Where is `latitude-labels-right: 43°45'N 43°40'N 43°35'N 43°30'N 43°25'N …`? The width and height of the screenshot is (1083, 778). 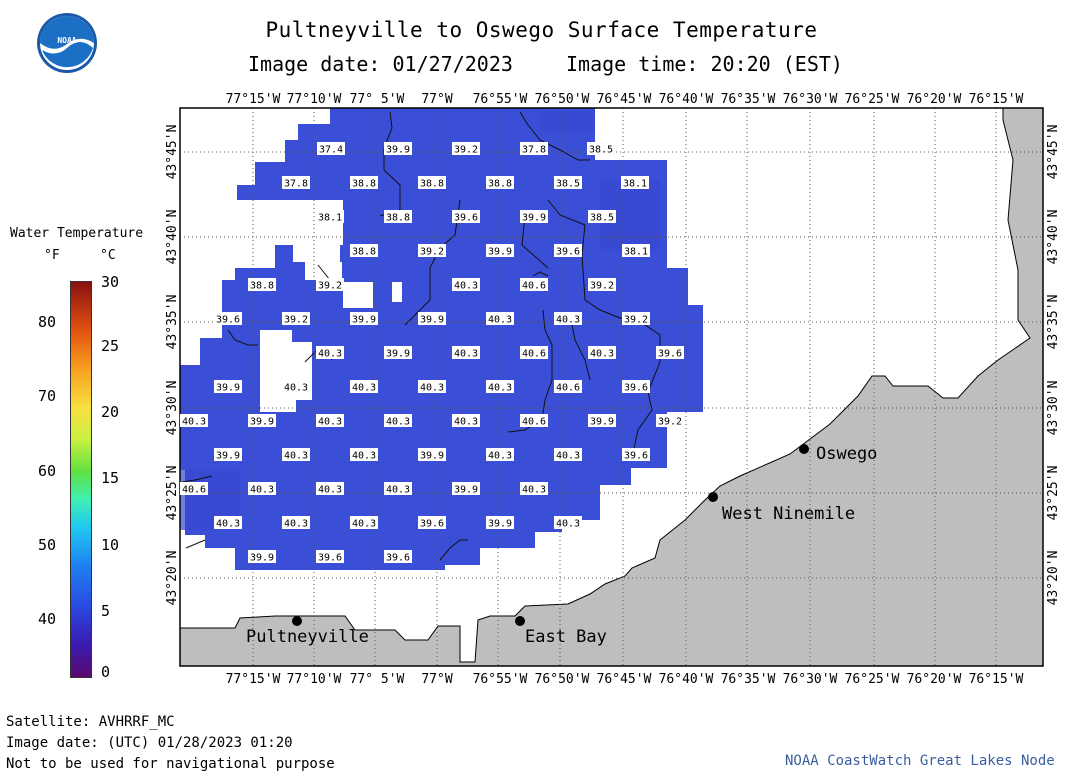
latitude-labels-right: 43°45'N 43°40'N 43°35'N 43°30'N 43°25'N … is located at coordinates (1053, 365).